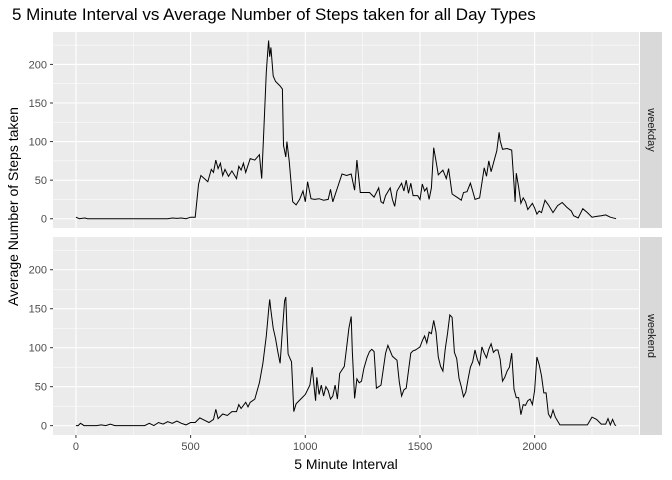 The height and width of the screenshot is (480, 672). I want to click on x-tick-label: 500, so click(190, 447).